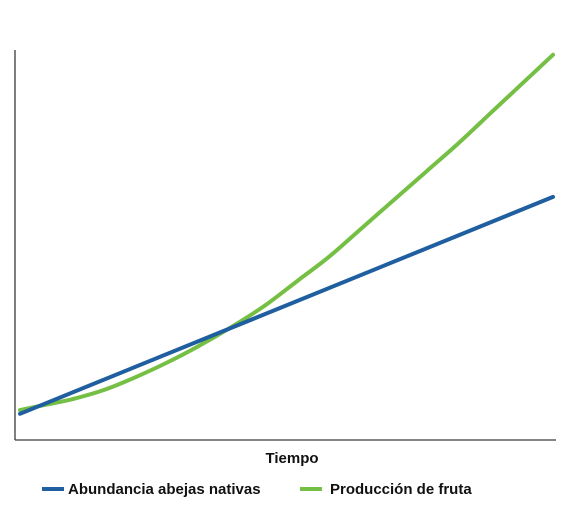  What do you see at coordinates (401, 489) in the screenshot?
I see `legend-label-2: Producción de fruta` at bounding box center [401, 489].